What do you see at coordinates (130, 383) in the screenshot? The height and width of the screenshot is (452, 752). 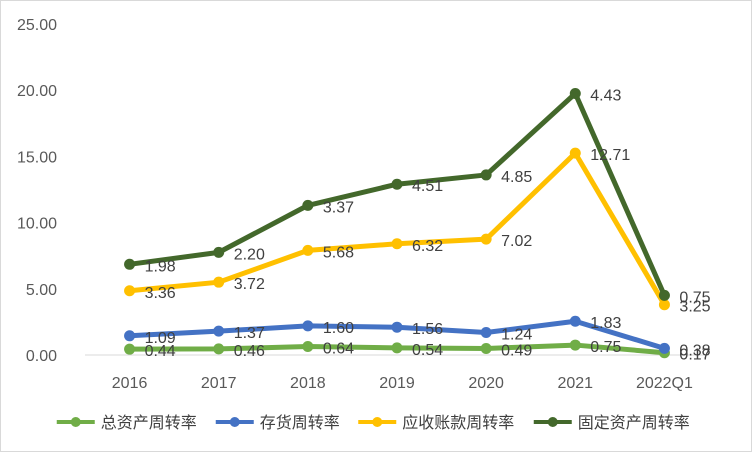 I see `x-tick-label: 2016` at bounding box center [130, 383].